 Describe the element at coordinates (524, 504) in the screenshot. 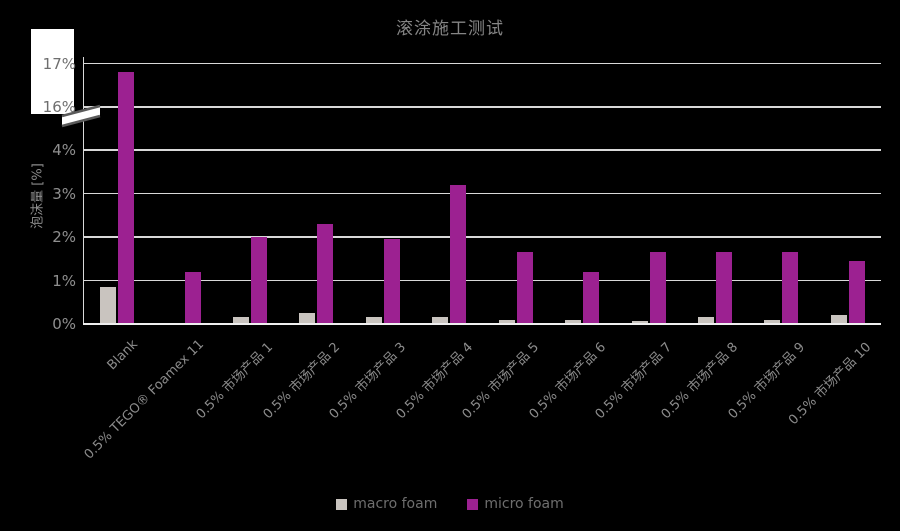

I see `legend-label: micro foam` at that location.